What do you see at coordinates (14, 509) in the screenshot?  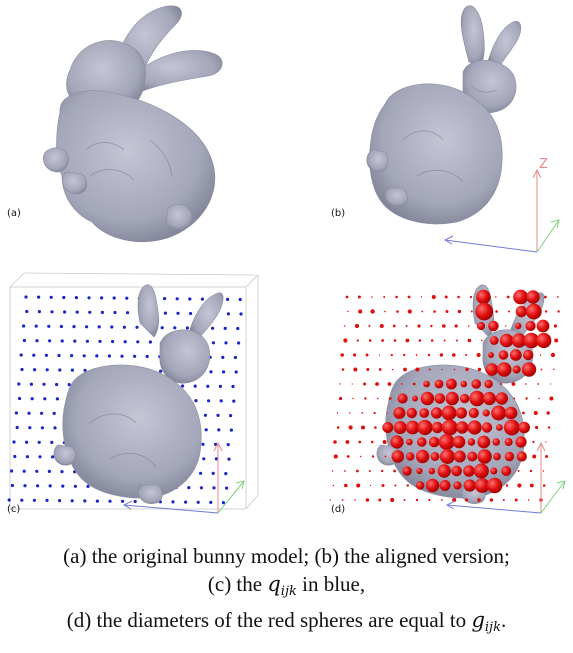 I see `panel-label: (c)` at bounding box center [14, 509].